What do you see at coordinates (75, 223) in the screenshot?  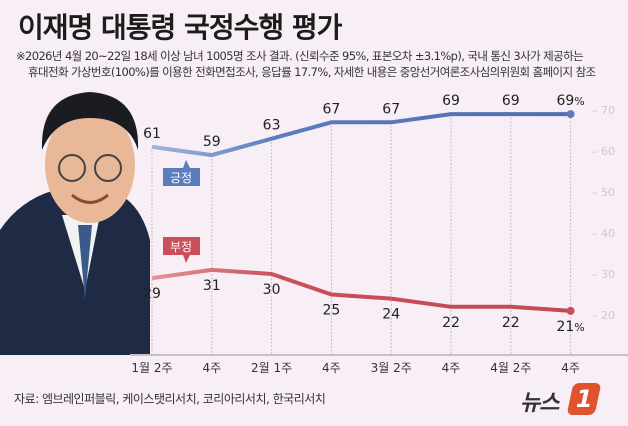 I see `president-photo` at bounding box center [75, 223].